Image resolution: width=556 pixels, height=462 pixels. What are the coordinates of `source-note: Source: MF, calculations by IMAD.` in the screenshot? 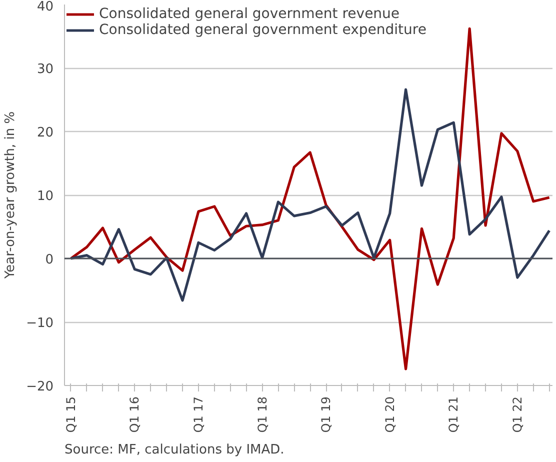 It's located at (174, 450).